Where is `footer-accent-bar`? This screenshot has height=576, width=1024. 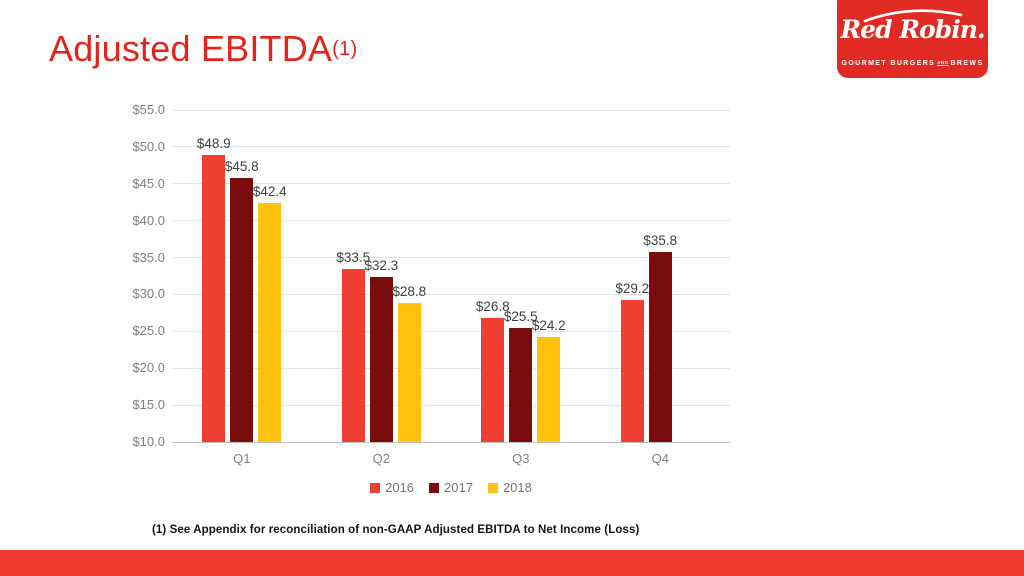
footer-accent-bar is located at coordinates (512, 563).